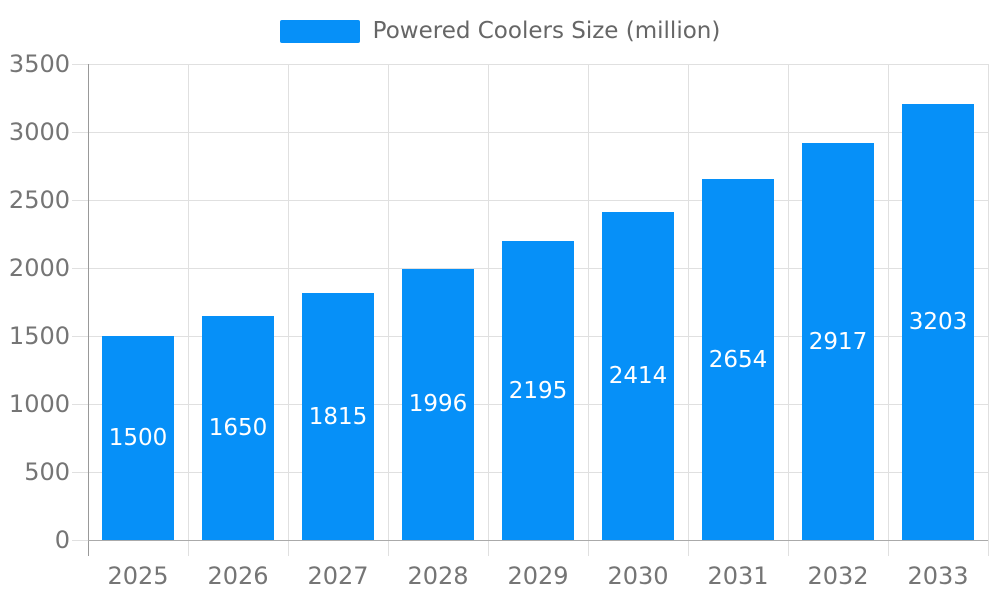 This screenshot has width=1000, height=600. Describe the element at coordinates (238, 576) in the screenshot. I see `x-axis-label: 2026` at that location.